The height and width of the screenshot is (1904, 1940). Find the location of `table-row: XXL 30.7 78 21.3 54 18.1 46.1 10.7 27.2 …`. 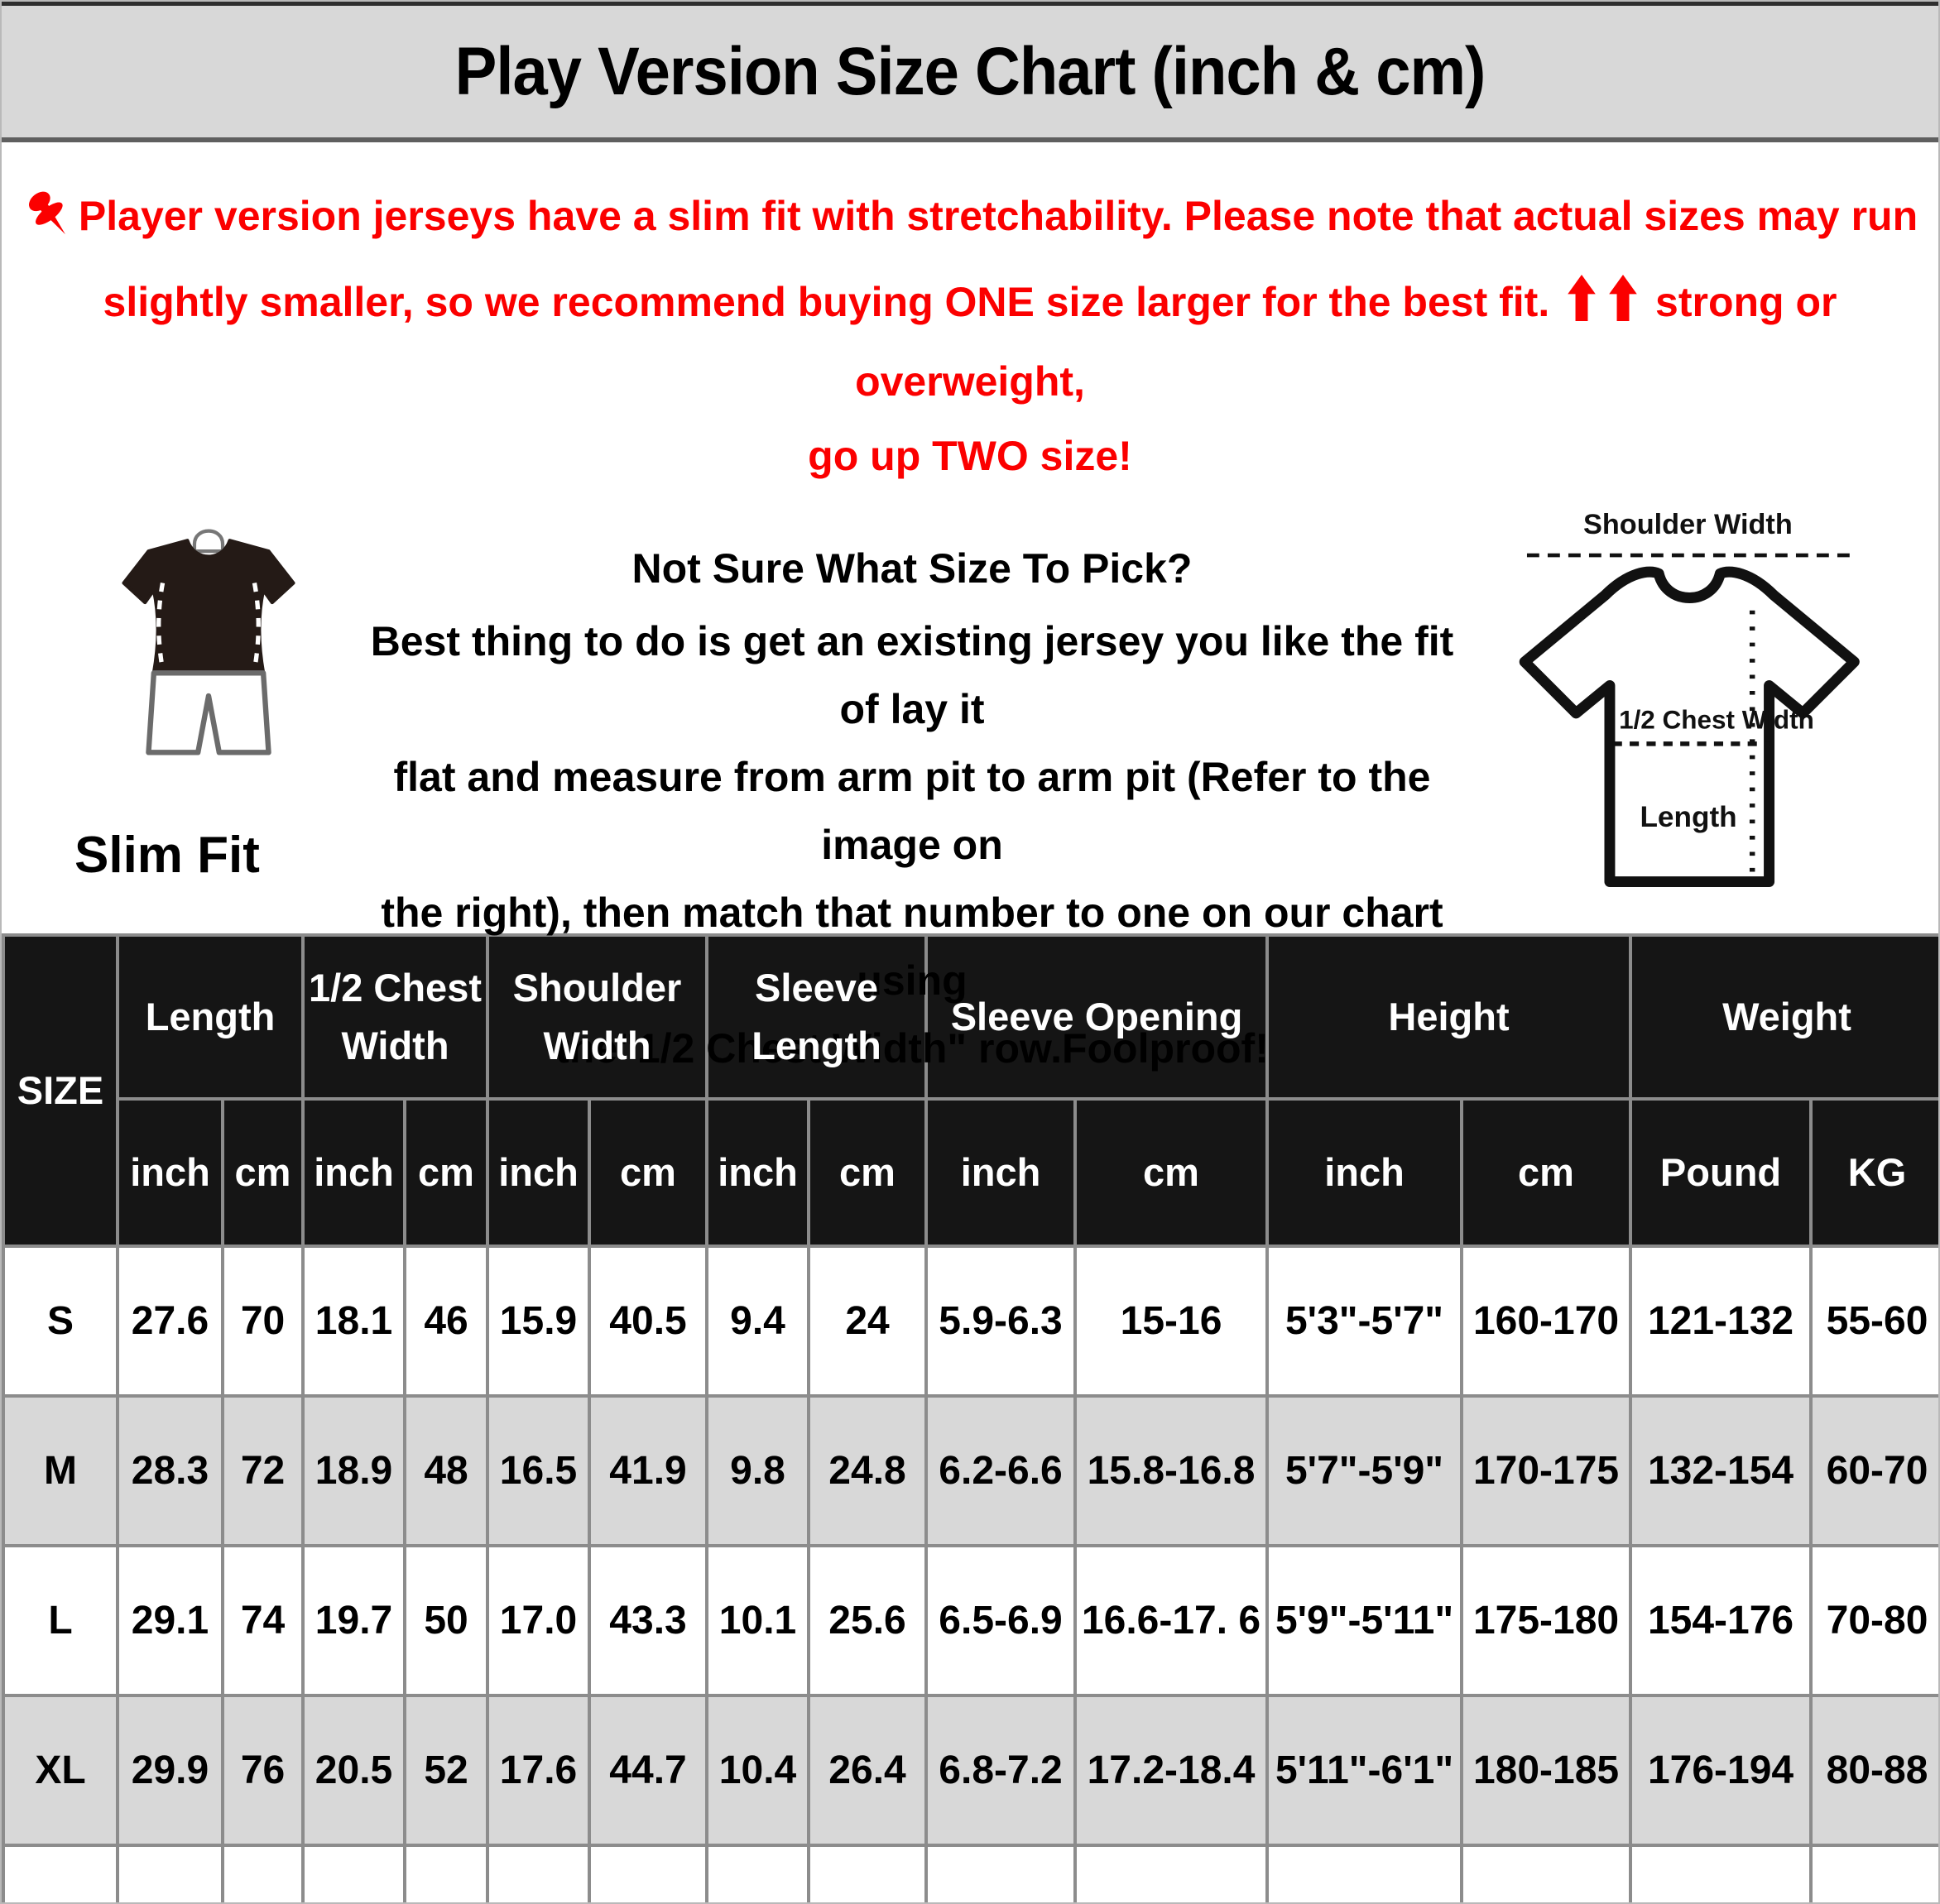

table-row: XXL 30.7 78 21.3 54 18.1 46.1 10.7 27.2 … is located at coordinates (970, 1873).